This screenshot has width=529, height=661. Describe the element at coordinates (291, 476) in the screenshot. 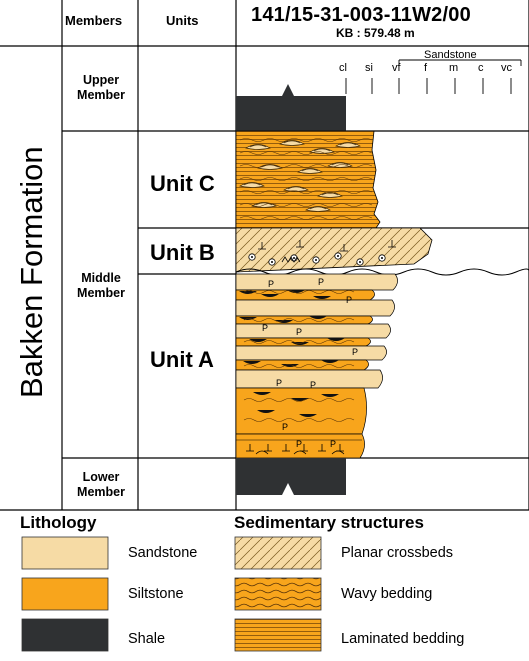

I see `lower-shale-bed` at that location.